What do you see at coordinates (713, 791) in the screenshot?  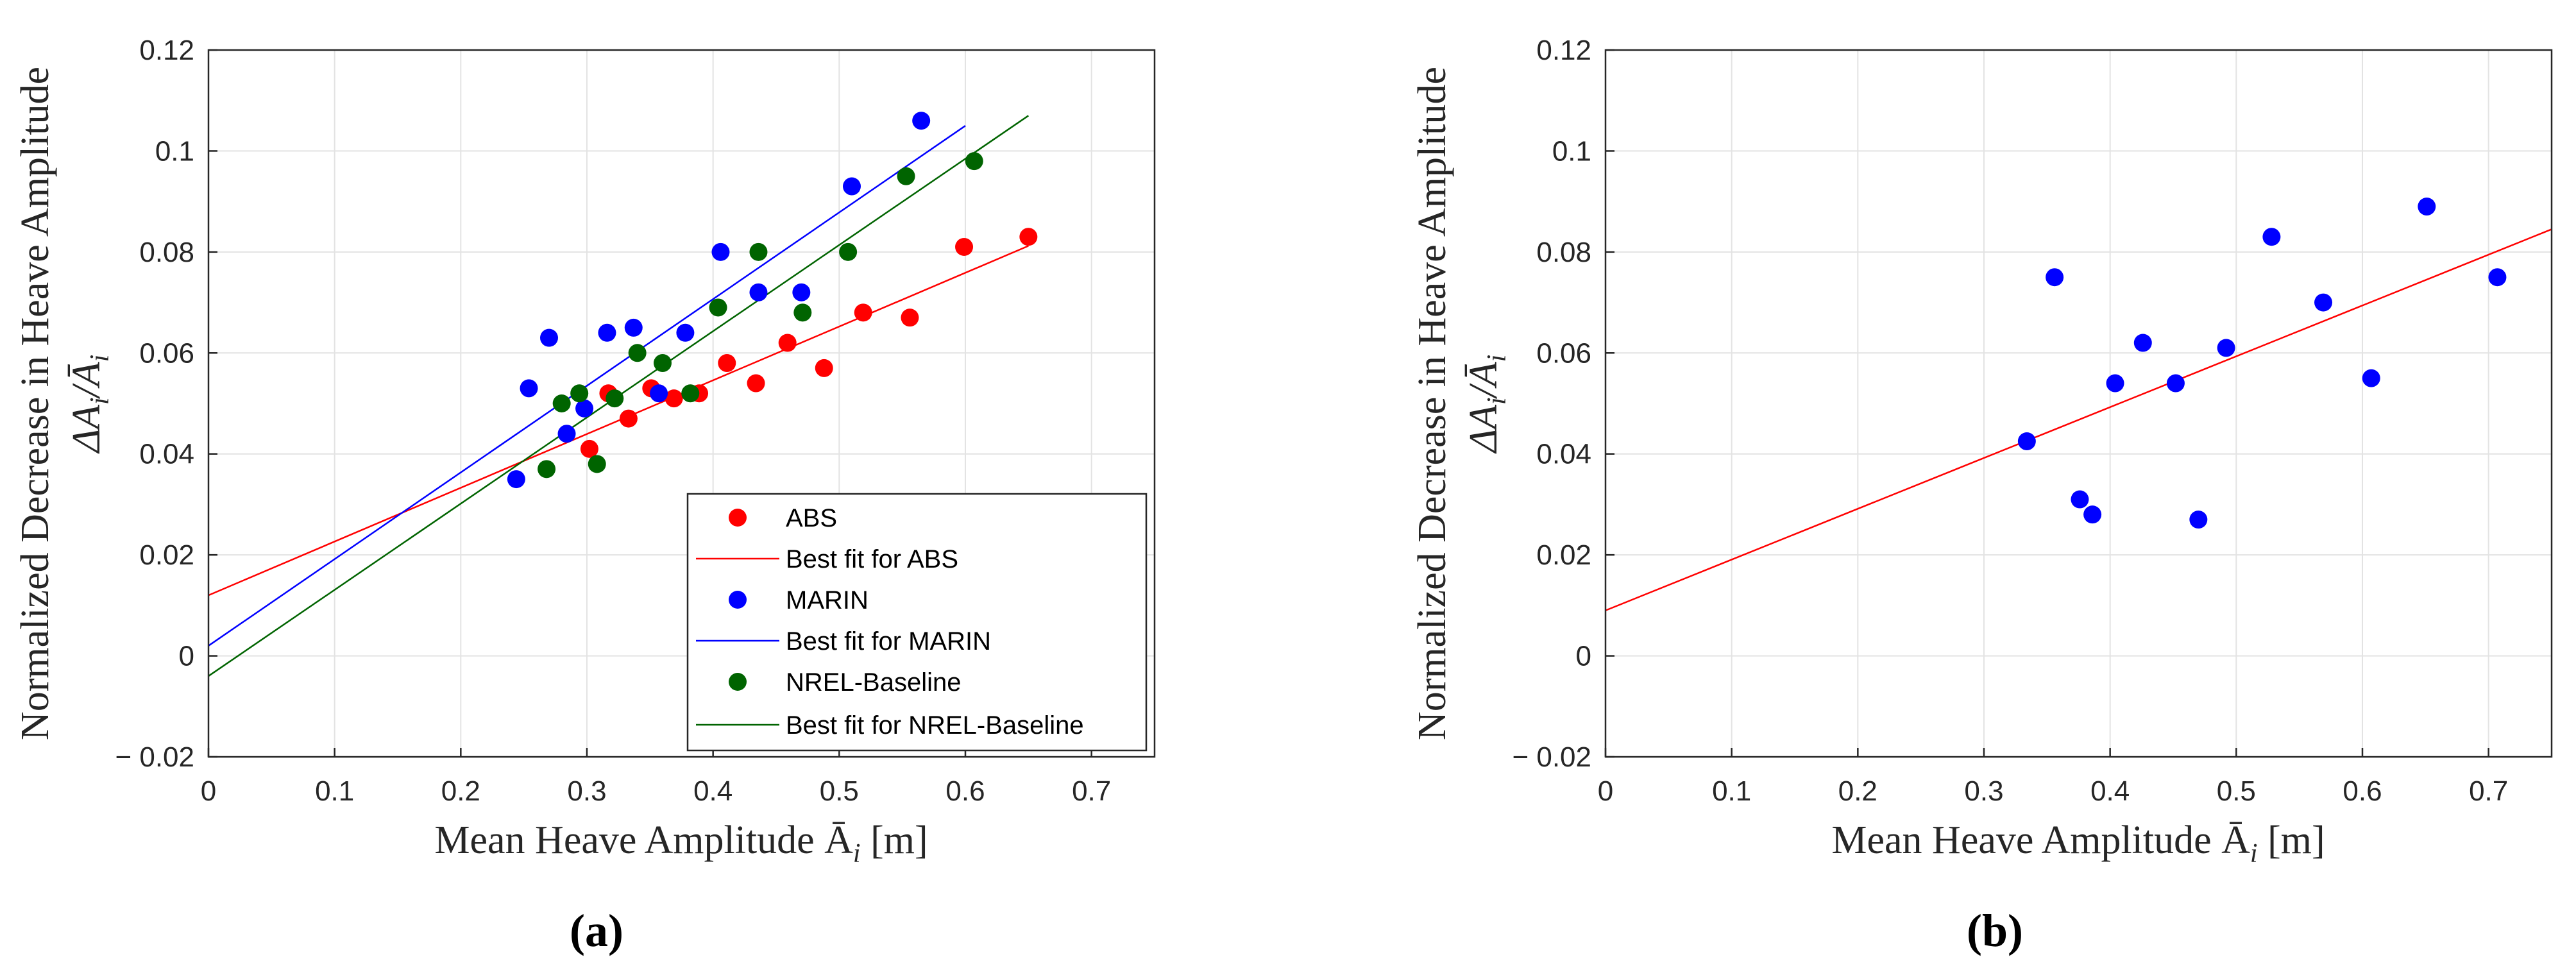 I see `x-tick-label: 0.4` at bounding box center [713, 791].